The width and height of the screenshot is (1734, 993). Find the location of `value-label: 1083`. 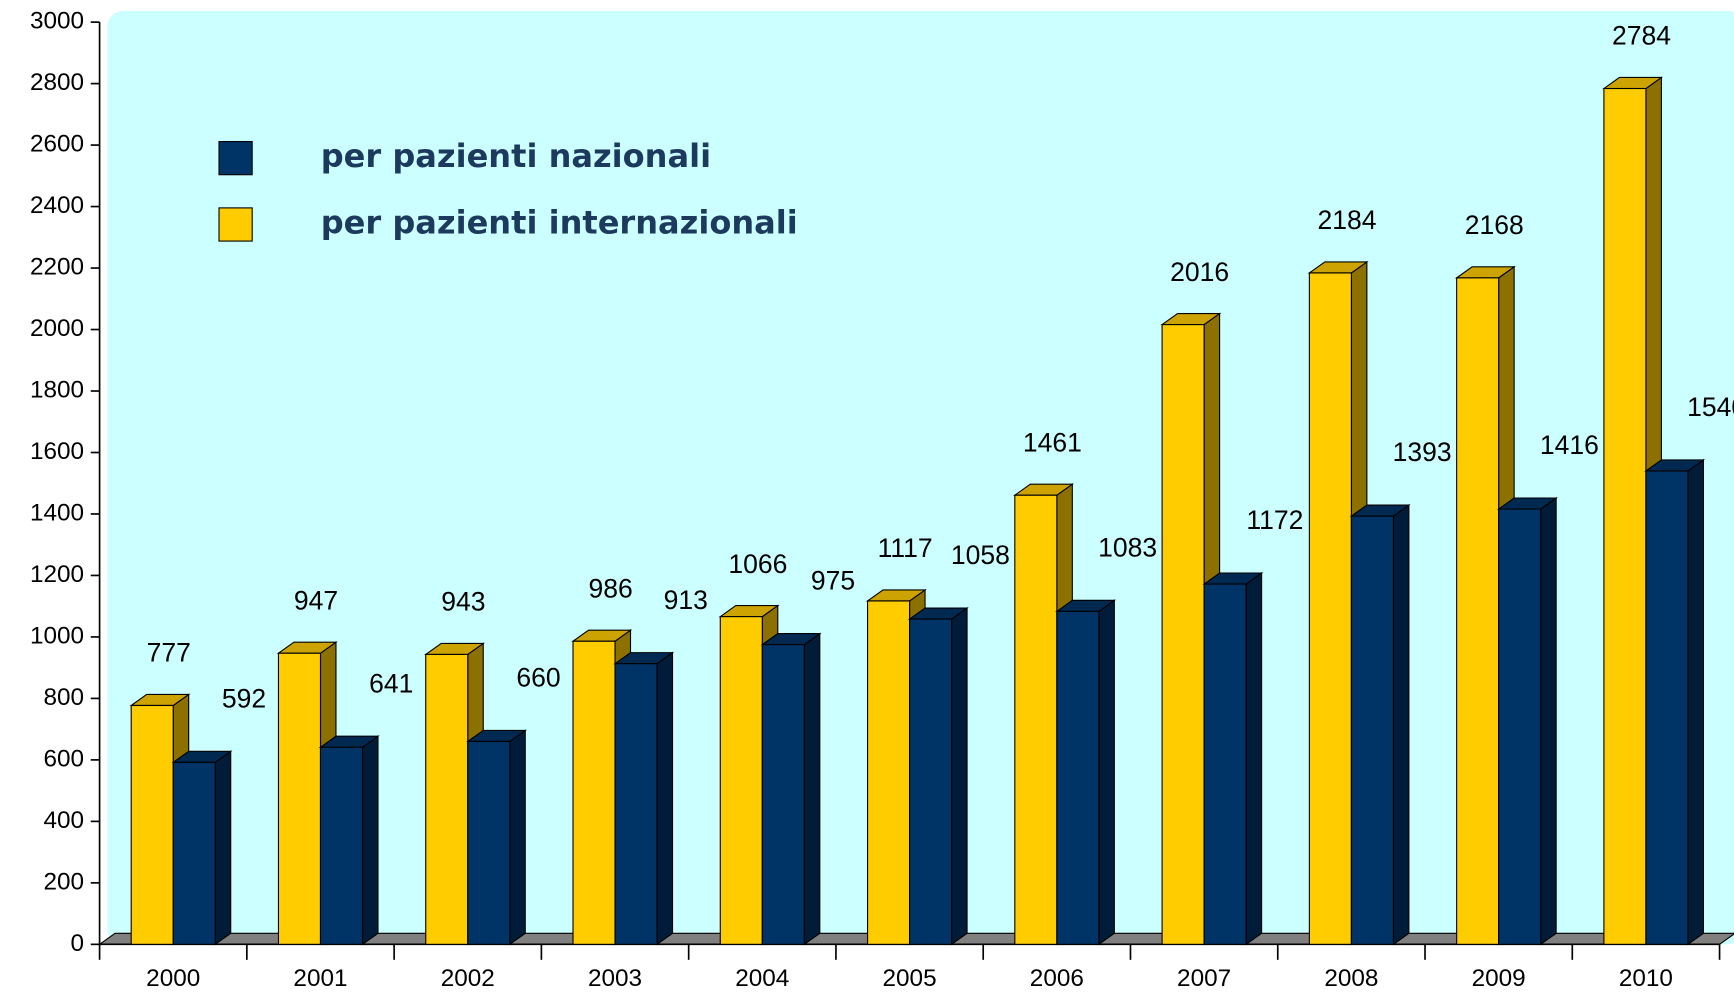

value-label: 1083 is located at coordinates (1127, 548).